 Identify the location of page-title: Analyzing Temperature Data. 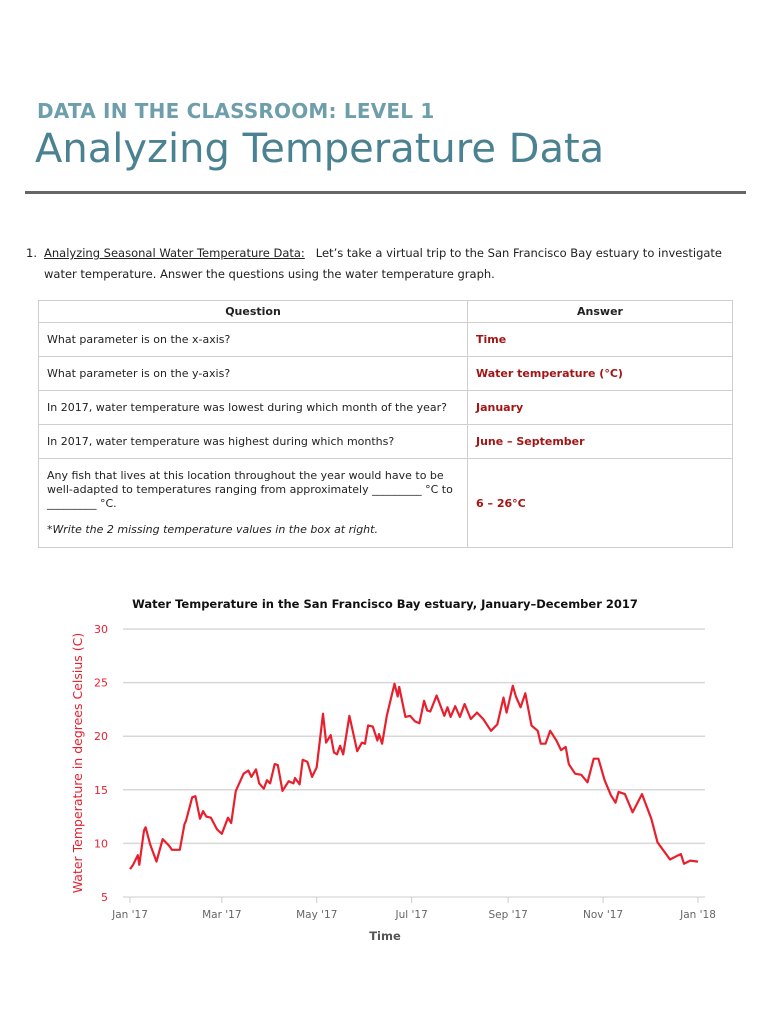
(320, 149).